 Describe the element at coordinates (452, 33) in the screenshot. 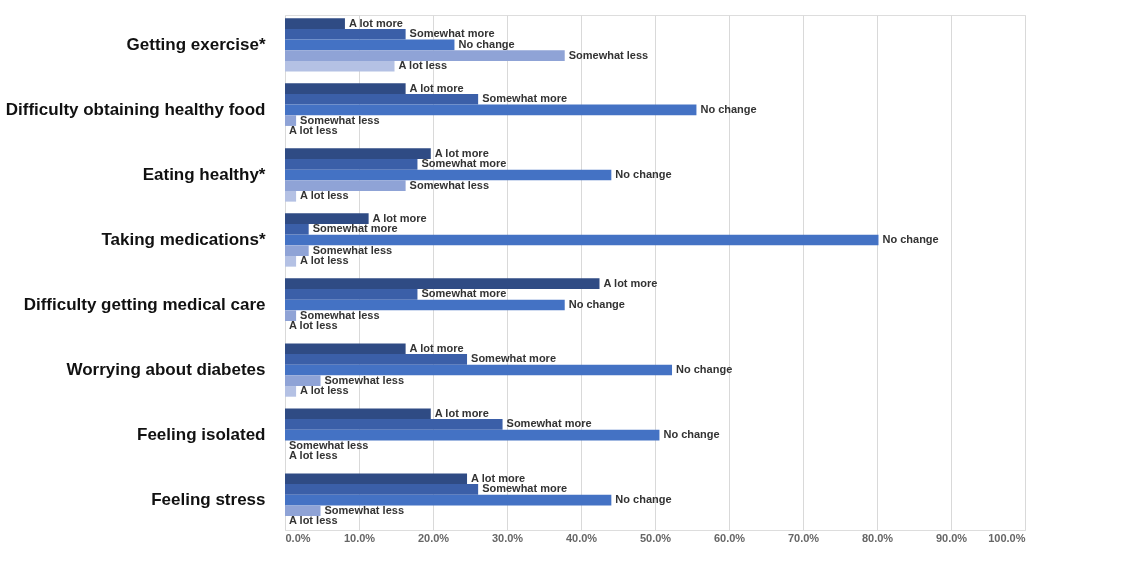

I see `series-label: Somewhat more` at that location.